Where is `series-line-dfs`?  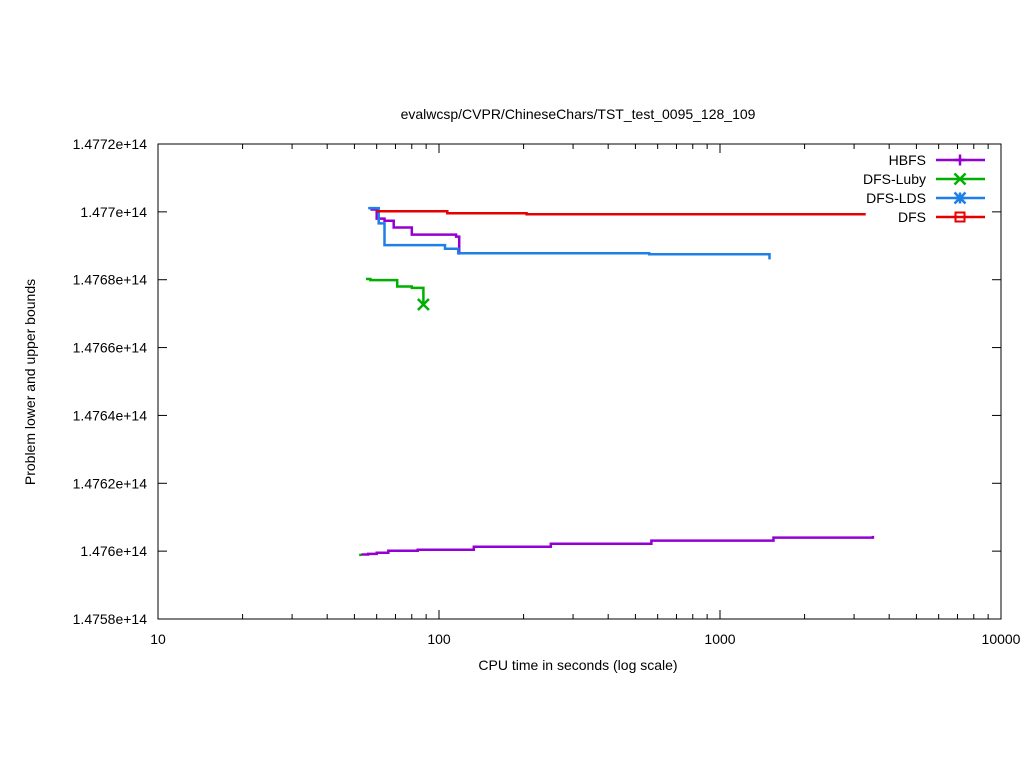 series-line-dfs is located at coordinates (621, 212).